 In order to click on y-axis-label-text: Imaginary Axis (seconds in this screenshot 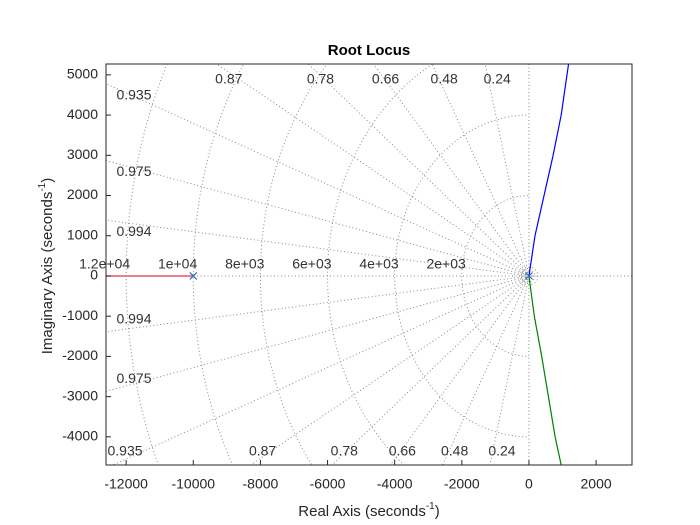, I will do `click(47, 273)`.